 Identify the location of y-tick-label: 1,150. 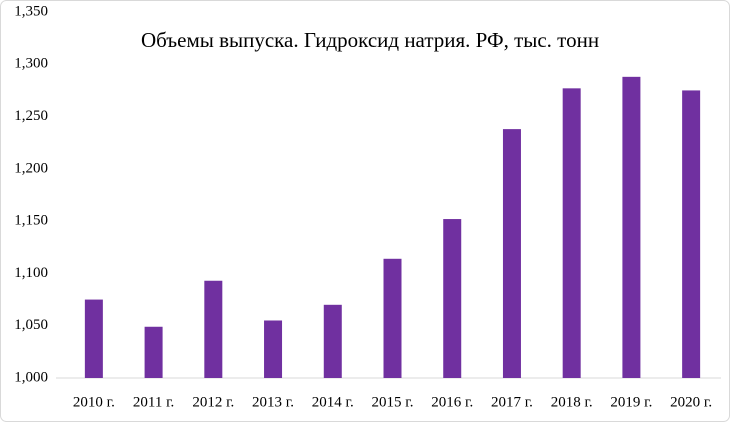
(31, 221).